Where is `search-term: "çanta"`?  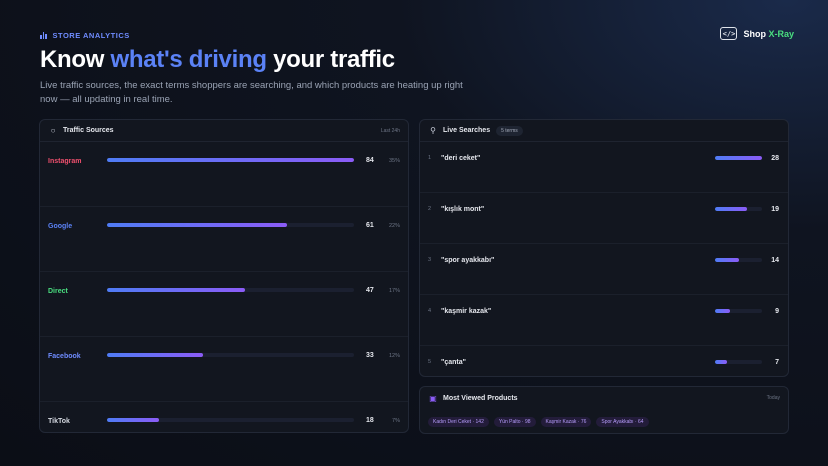
search-term: "çanta" is located at coordinates (453, 362).